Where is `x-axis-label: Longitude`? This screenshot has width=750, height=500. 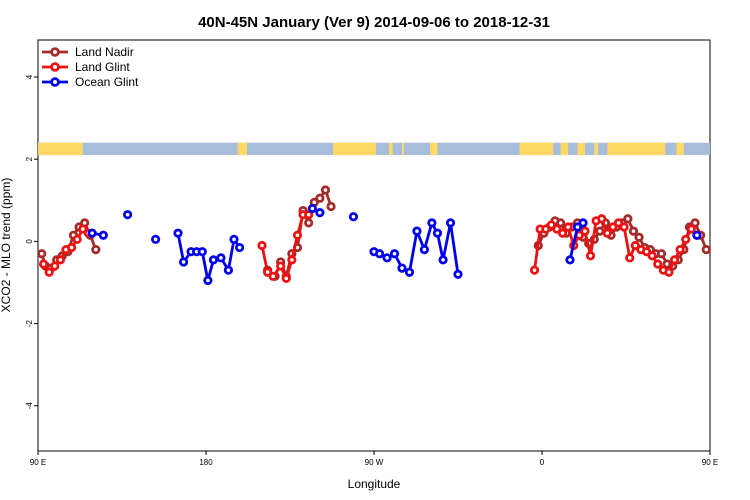
x-axis-label: Longitude is located at coordinates (374, 484).